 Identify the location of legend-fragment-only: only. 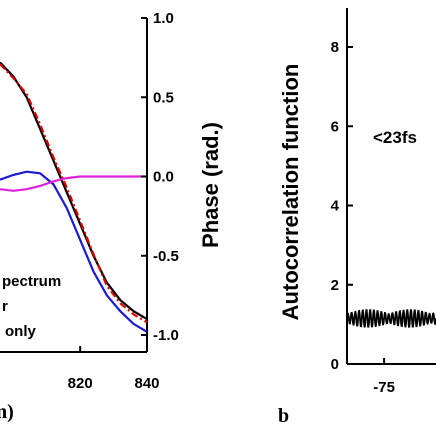
(20, 331).